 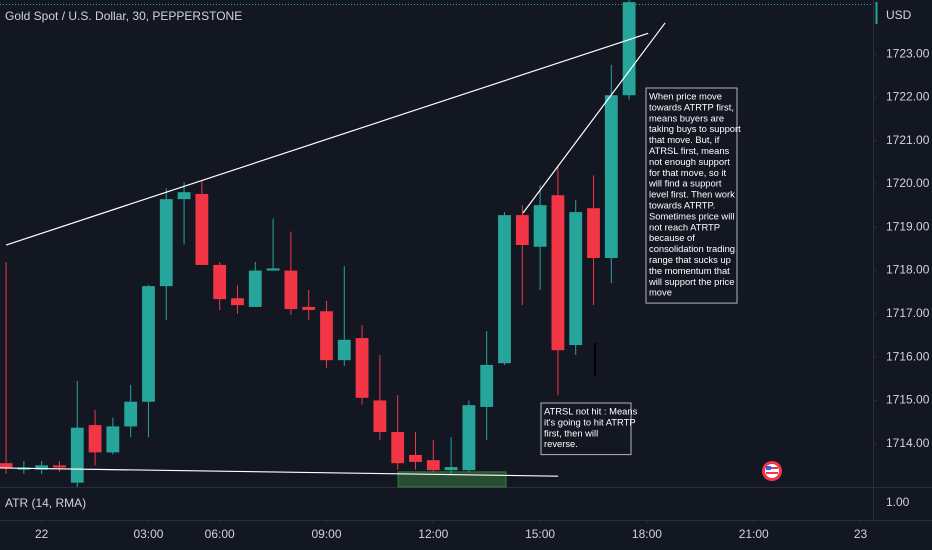 What do you see at coordinates (571, 432) in the screenshot?
I see `annotation-text: first, then will` at bounding box center [571, 432].